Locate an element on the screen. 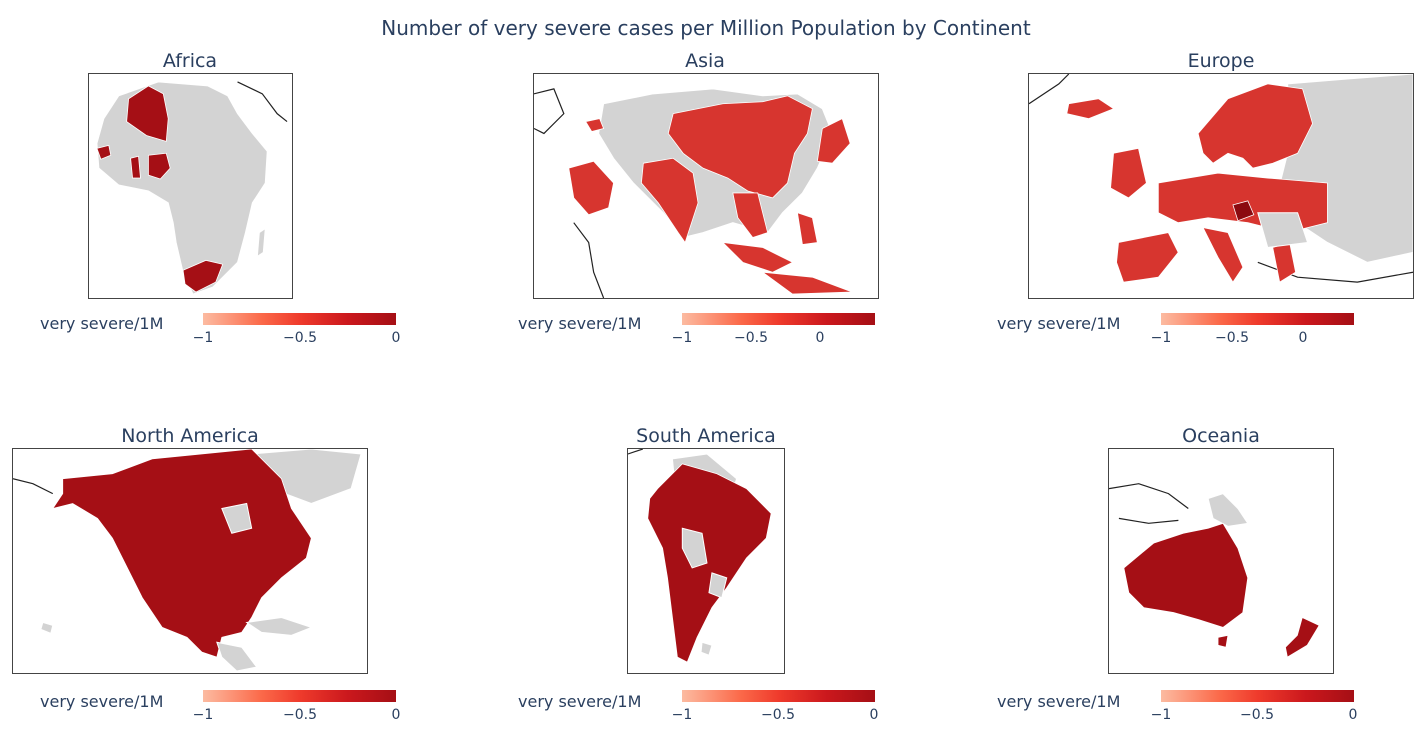  colorbar-africa is located at coordinates (299, 319).